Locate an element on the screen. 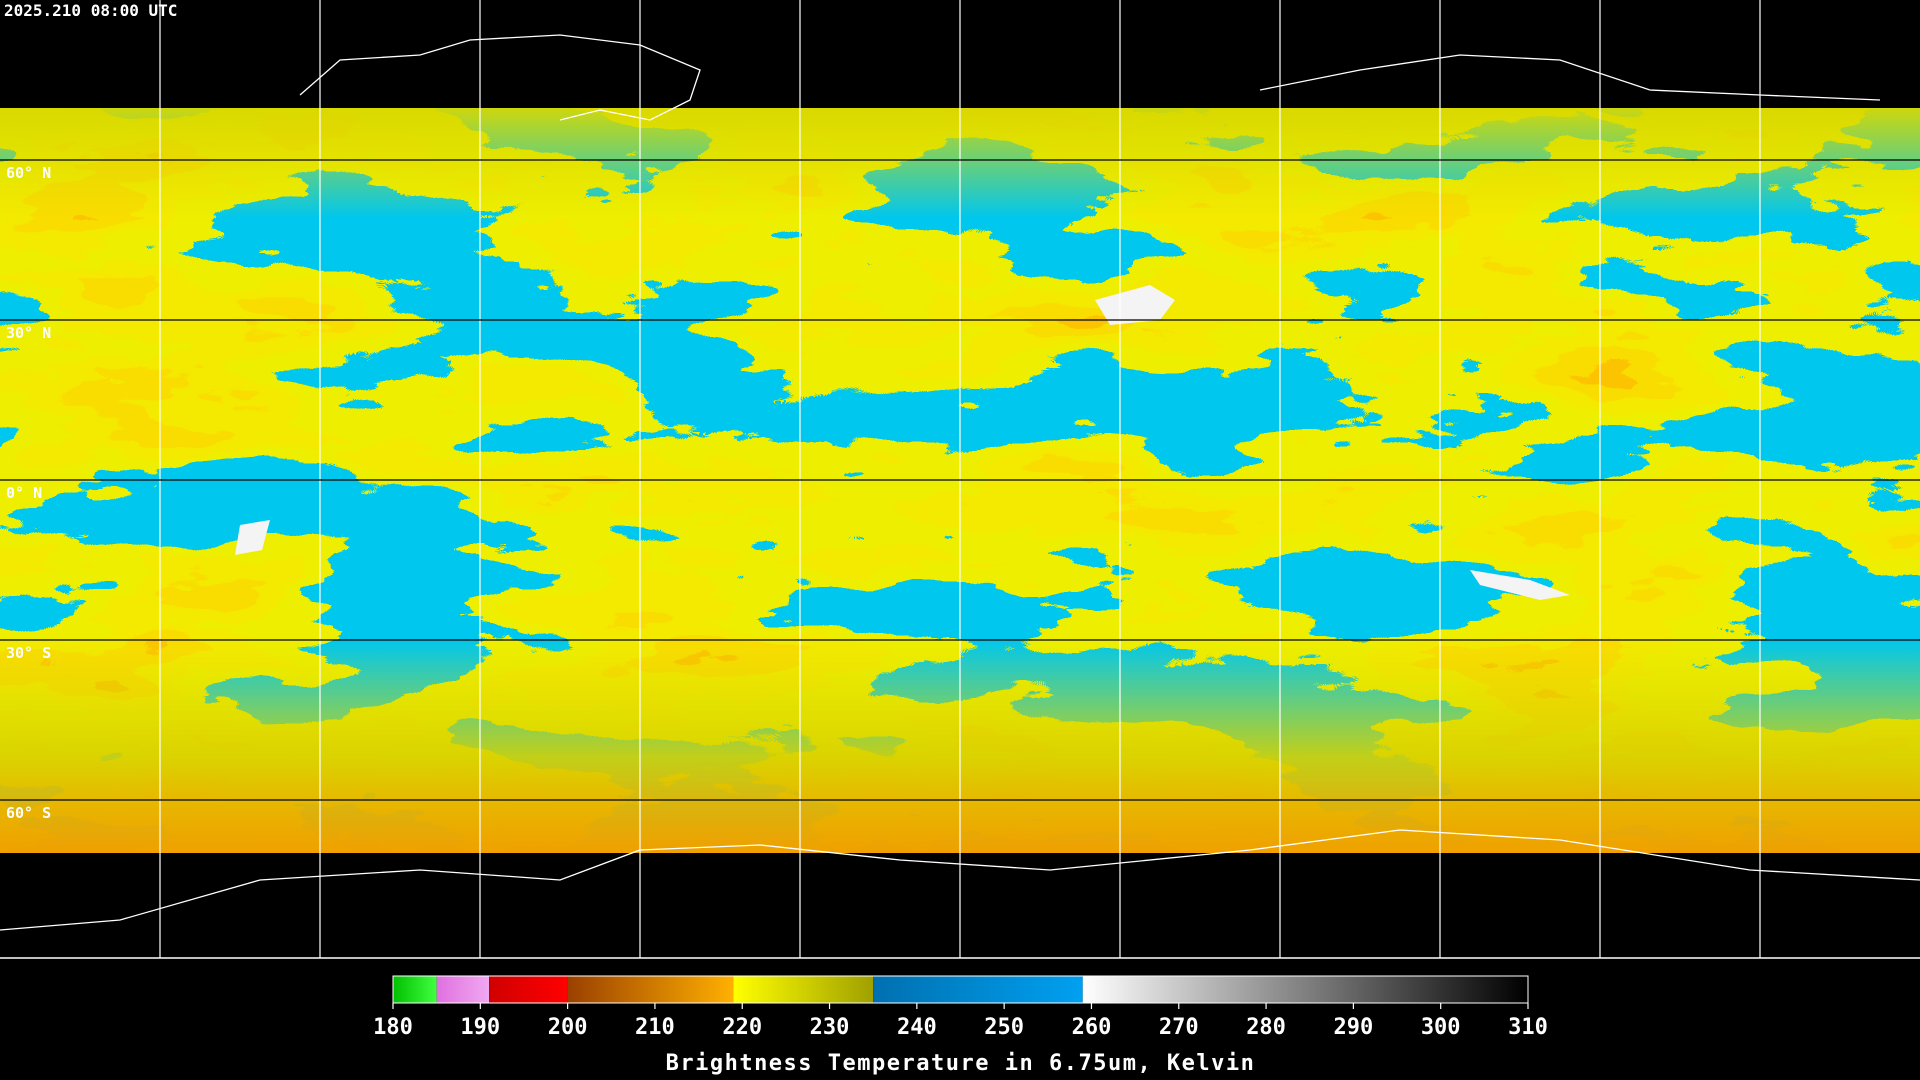 This screenshot has height=1080, width=1920. colorbar-tick-label: 240 is located at coordinates (917, 1027).